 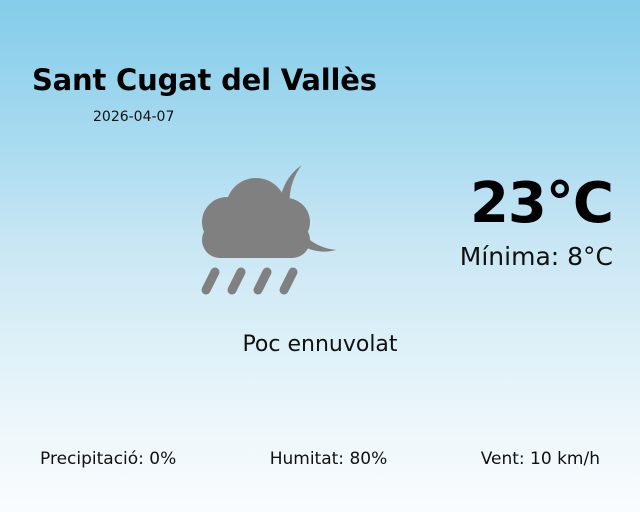 I want to click on minimum-temperature: Mínima: 8°C, so click(x=536, y=256).